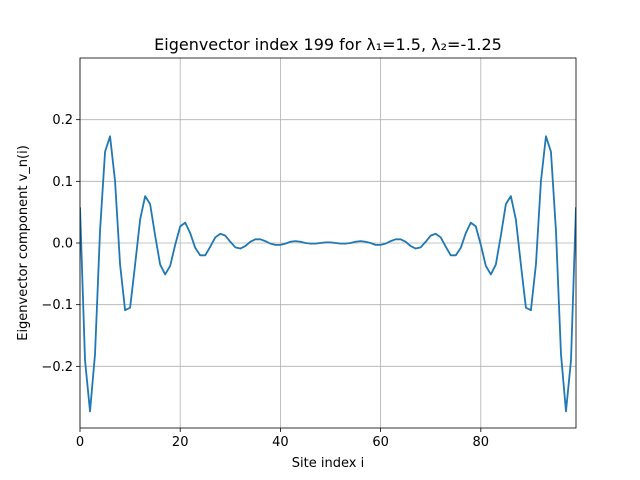 The width and height of the screenshot is (640, 480). Describe the element at coordinates (23, 243) in the screenshot. I see `y-axis-label: Eigenvector component v_n(i)` at that location.